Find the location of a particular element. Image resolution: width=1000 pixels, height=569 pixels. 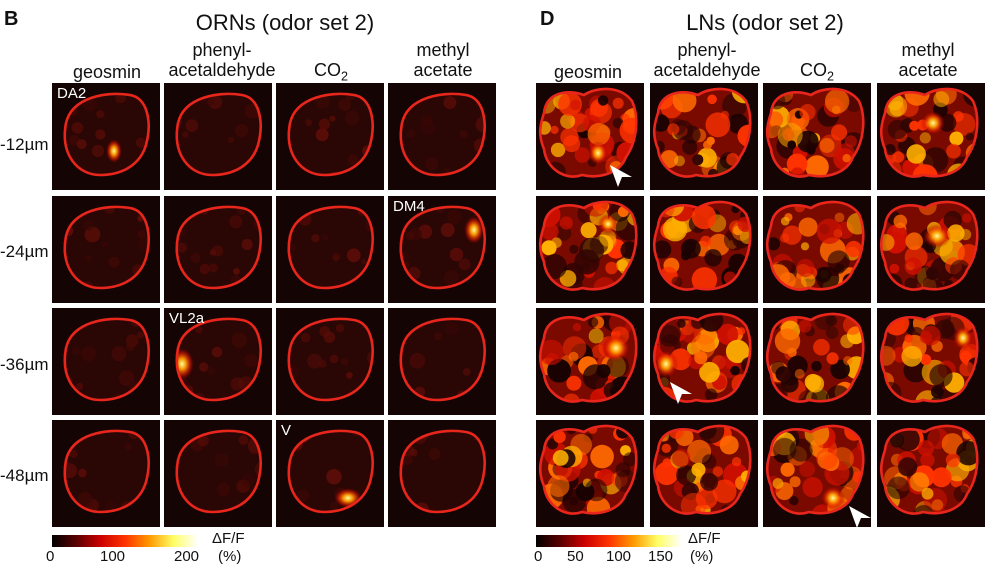

panel-b-unit-bottom: (%) is located at coordinates (230, 556).